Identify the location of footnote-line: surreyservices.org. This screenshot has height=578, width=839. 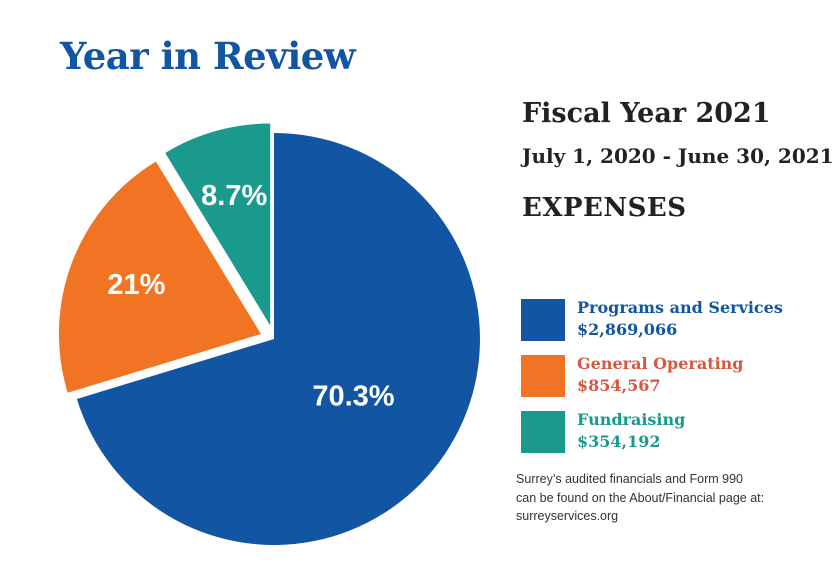
(567, 516).